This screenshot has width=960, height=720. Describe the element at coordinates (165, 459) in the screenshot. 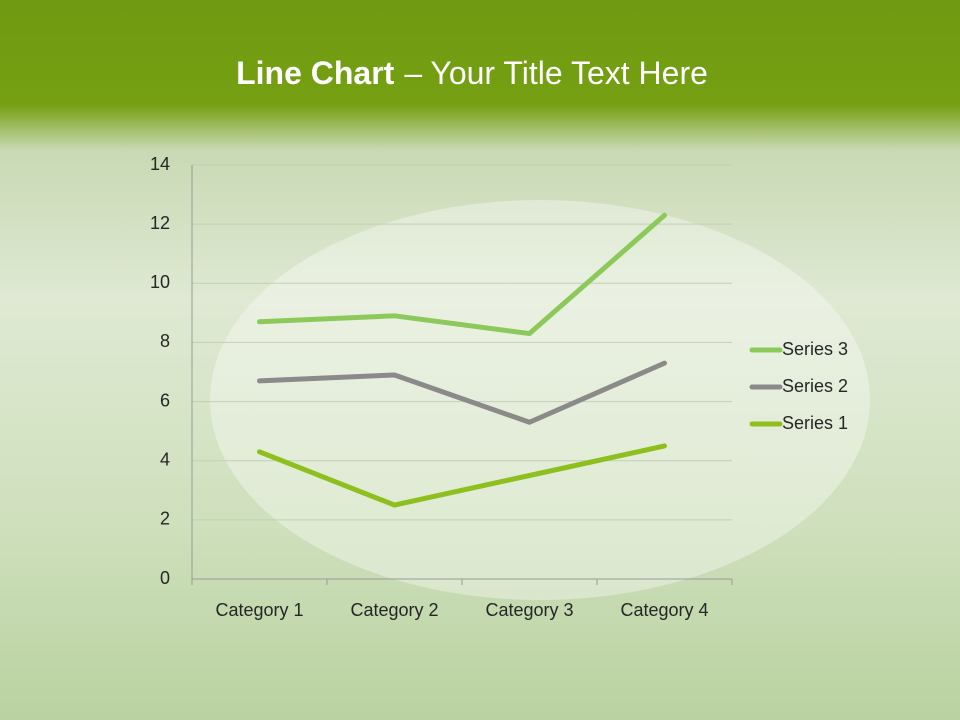

I see `y-tick-label: 4` at that location.